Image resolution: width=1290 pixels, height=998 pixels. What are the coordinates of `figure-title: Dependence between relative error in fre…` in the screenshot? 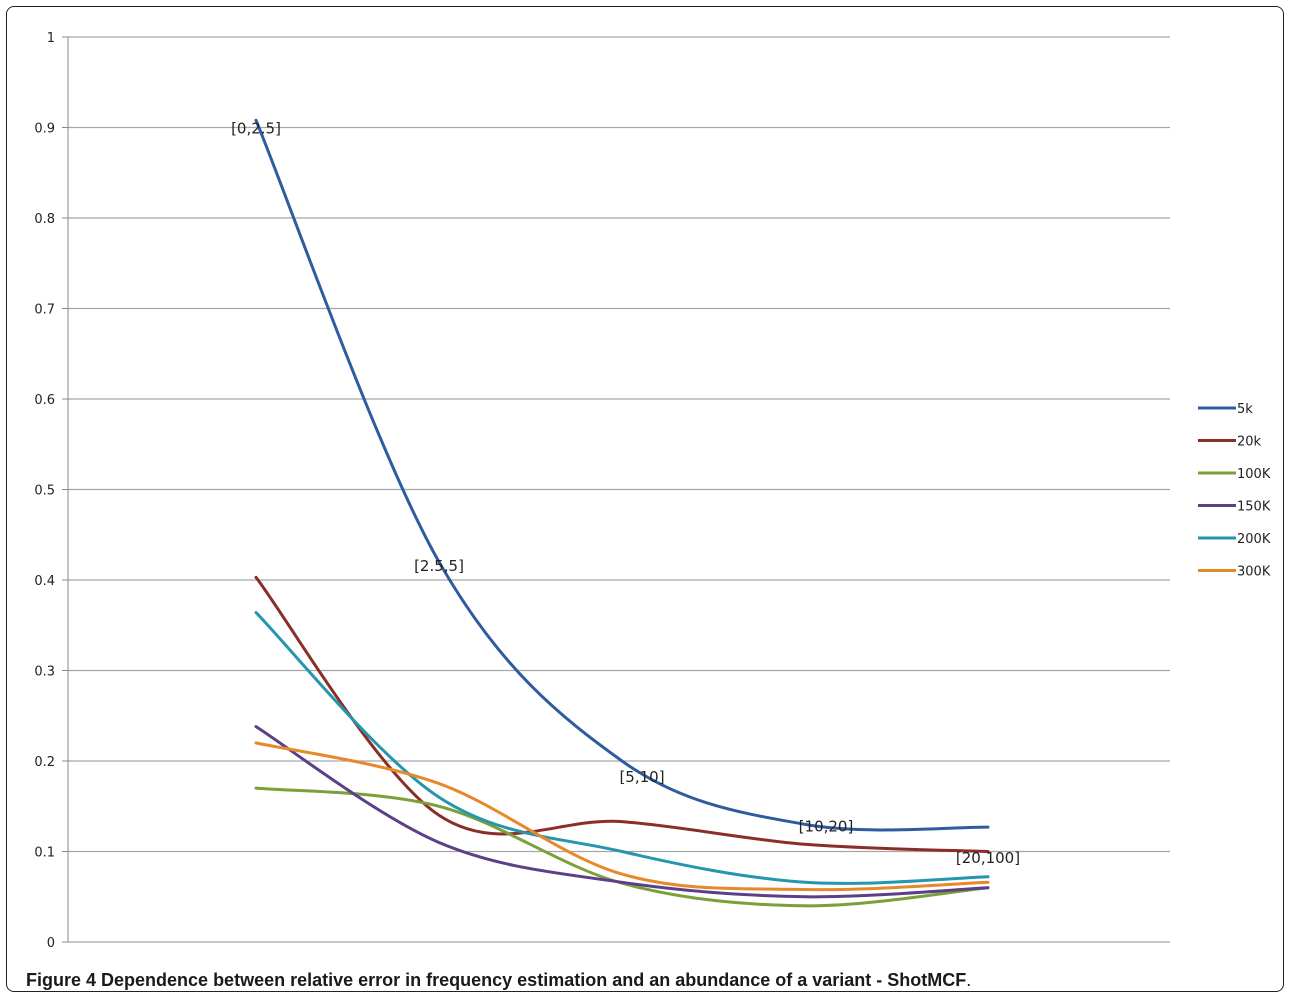 It's located at (534, 980).